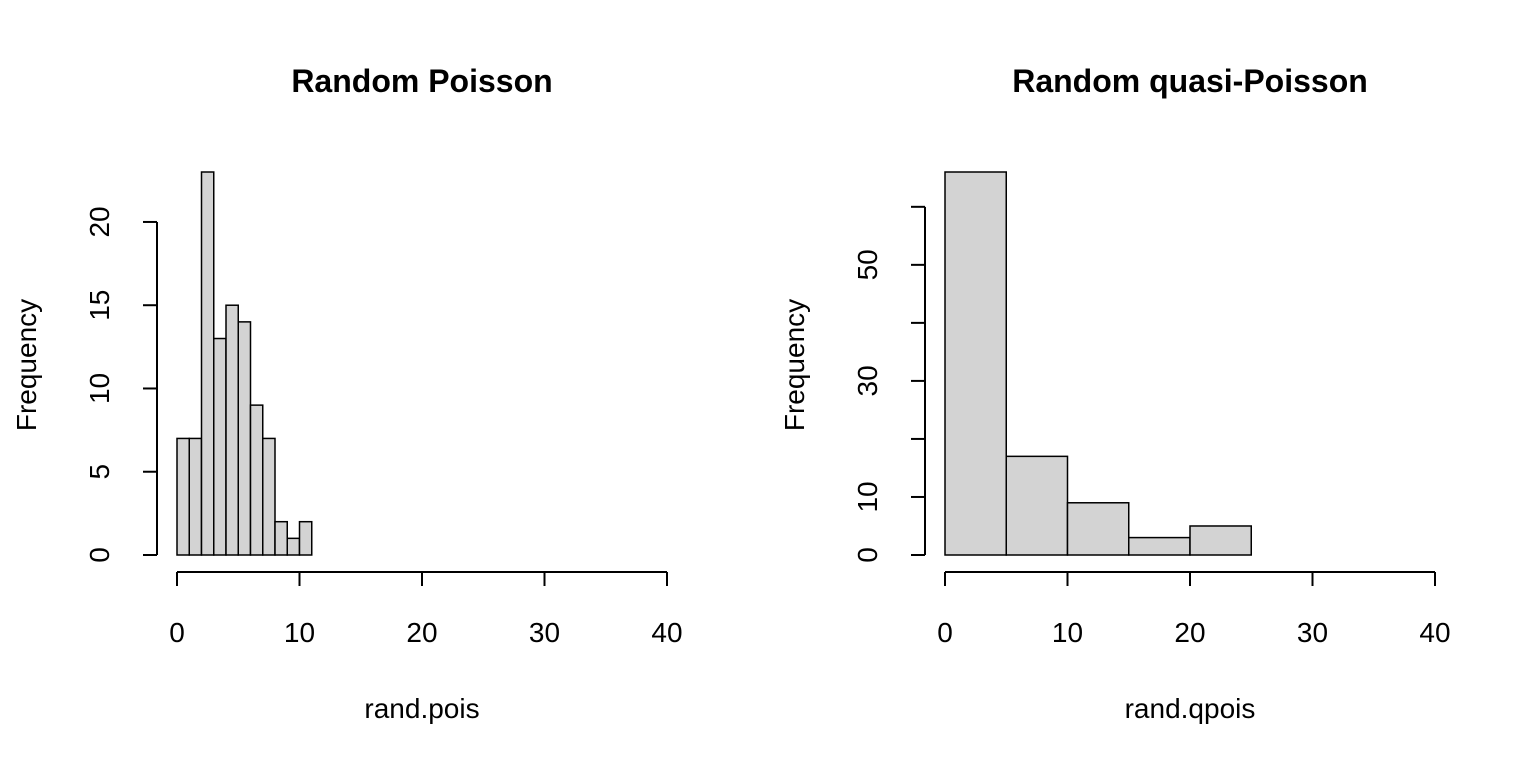 The width and height of the screenshot is (1536, 768). What do you see at coordinates (99, 221) in the screenshot?
I see `y-tick-label: 20` at bounding box center [99, 221].